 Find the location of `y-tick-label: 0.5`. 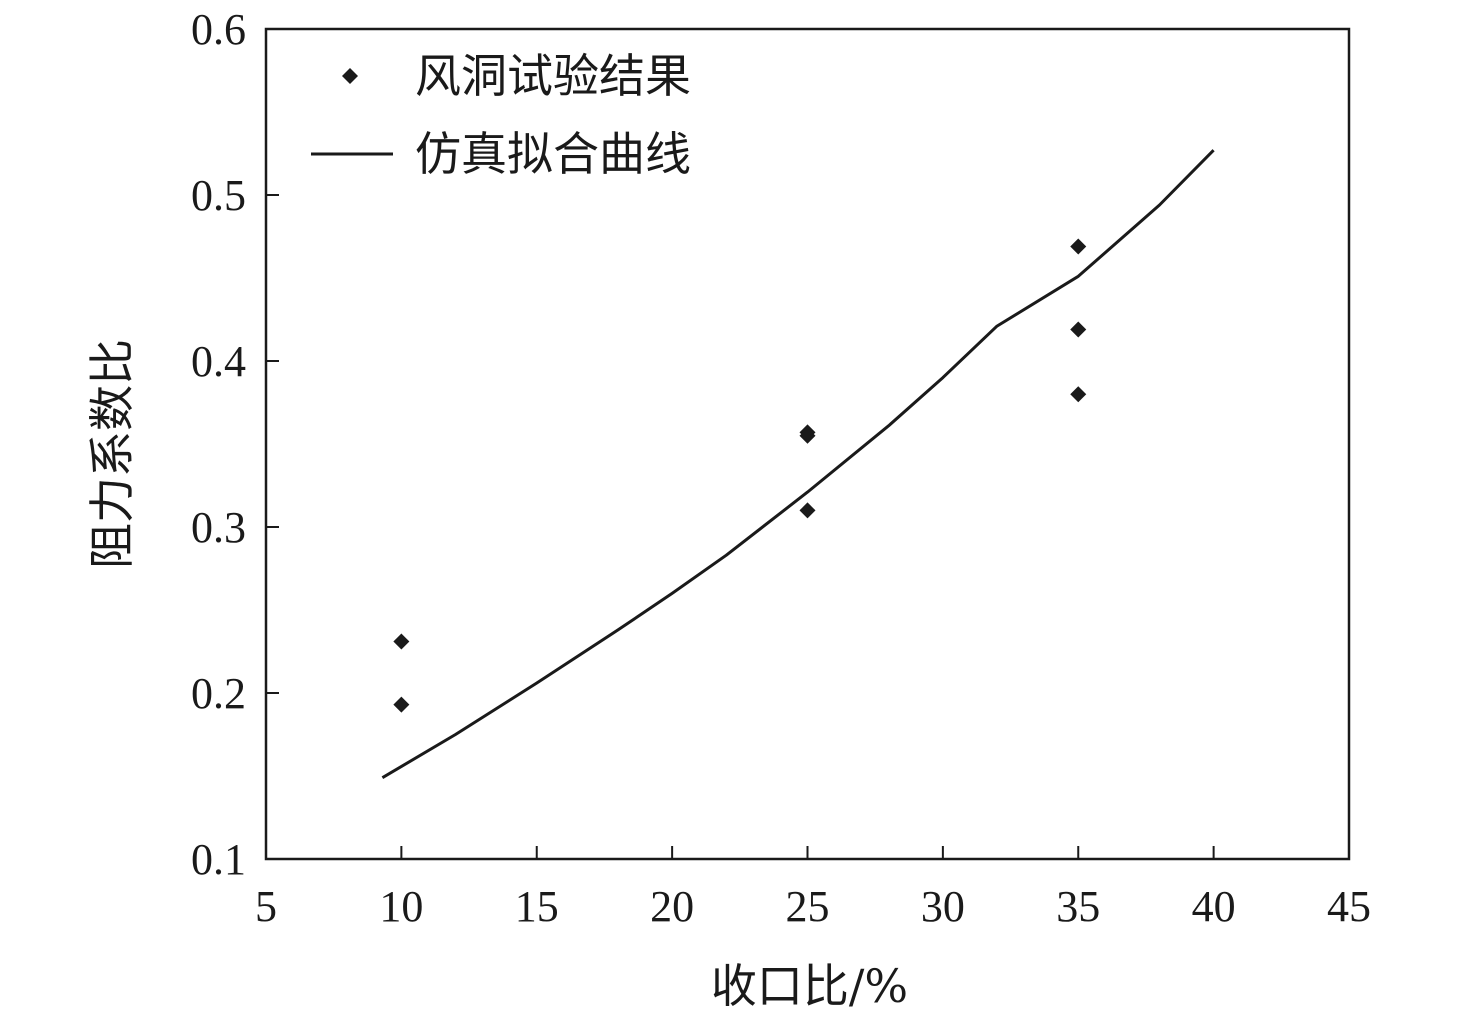

y-tick-label: 0.5 is located at coordinates (218, 195).